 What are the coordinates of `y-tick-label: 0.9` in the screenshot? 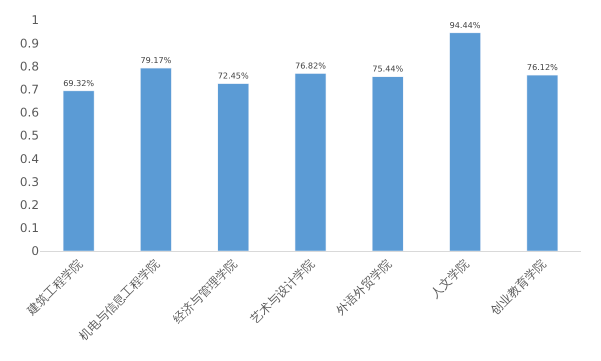 It's located at (29, 43).